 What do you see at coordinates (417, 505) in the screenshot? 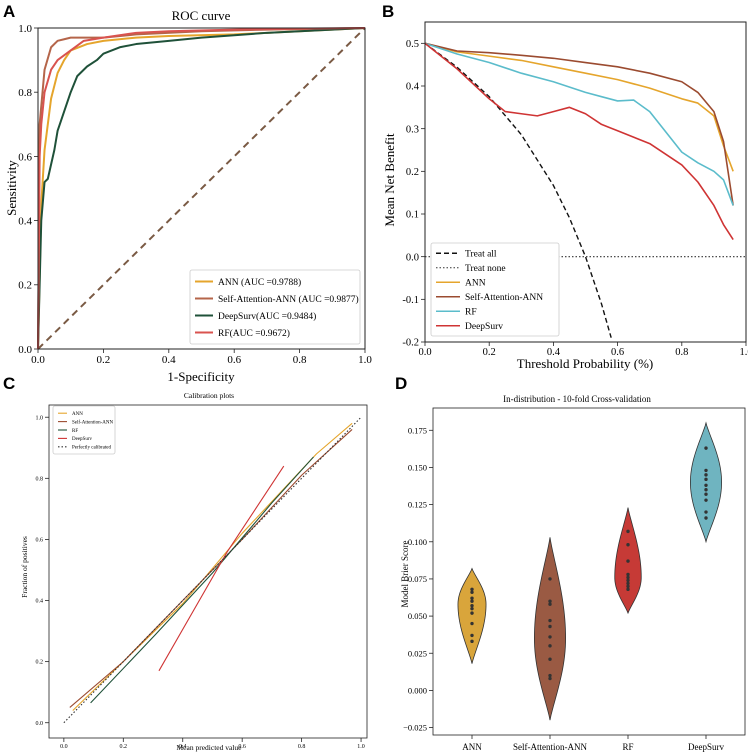
I see `y-tick-label: 0.125` at bounding box center [417, 505].